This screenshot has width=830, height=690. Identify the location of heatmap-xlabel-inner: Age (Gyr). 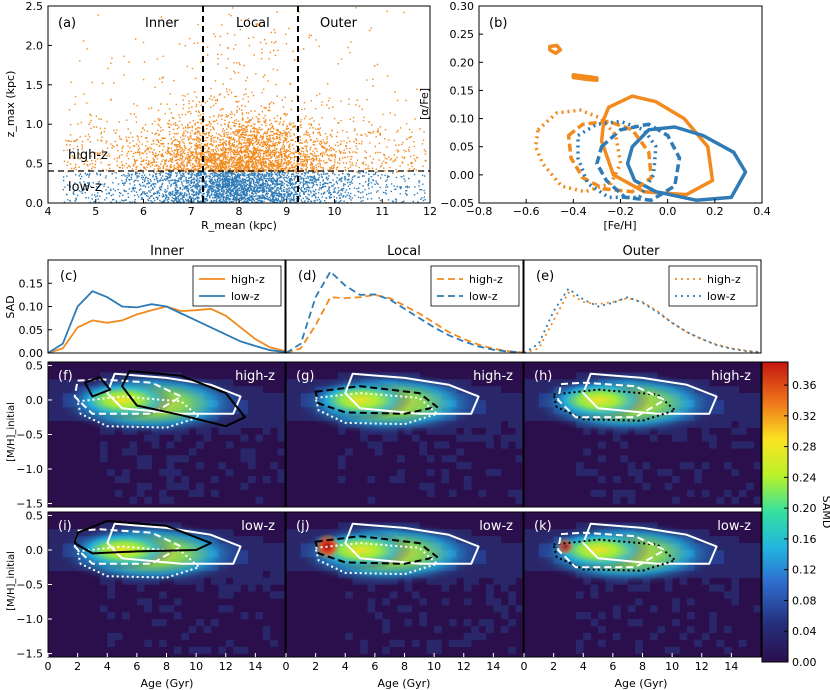
(167, 683).